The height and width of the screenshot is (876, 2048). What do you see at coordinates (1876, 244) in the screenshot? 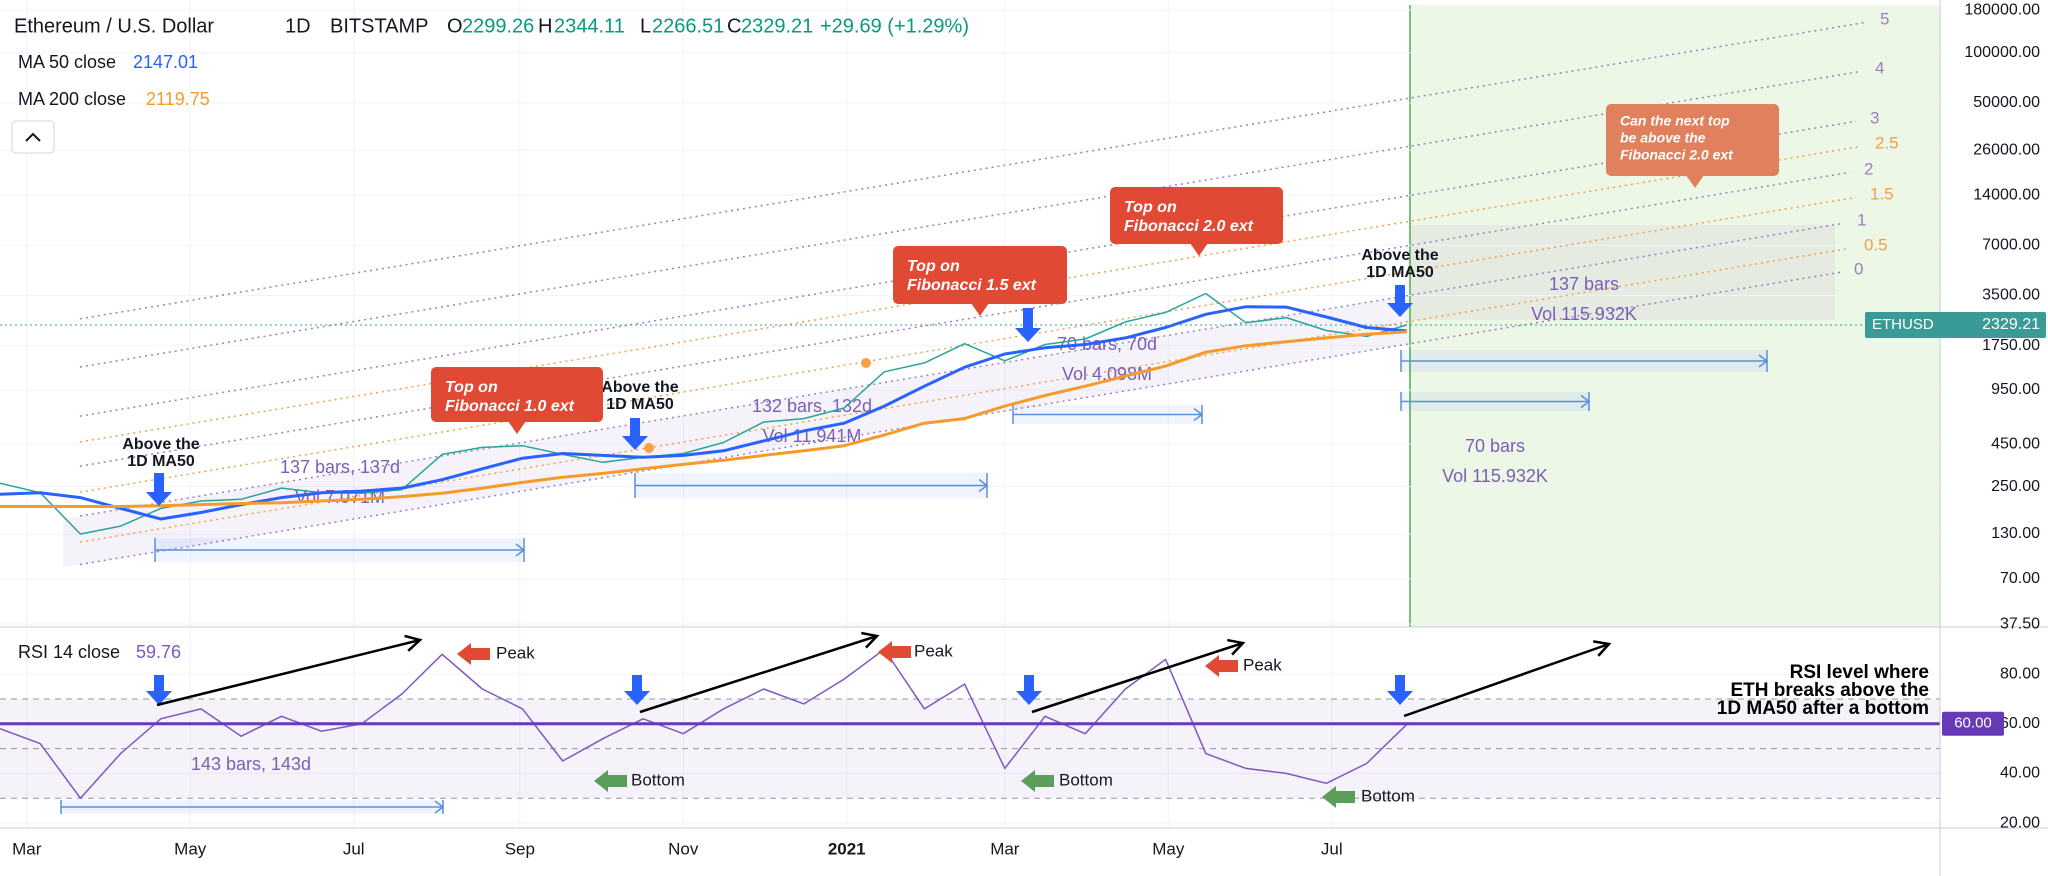
I see `fib-label: 0.5` at bounding box center [1876, 244].